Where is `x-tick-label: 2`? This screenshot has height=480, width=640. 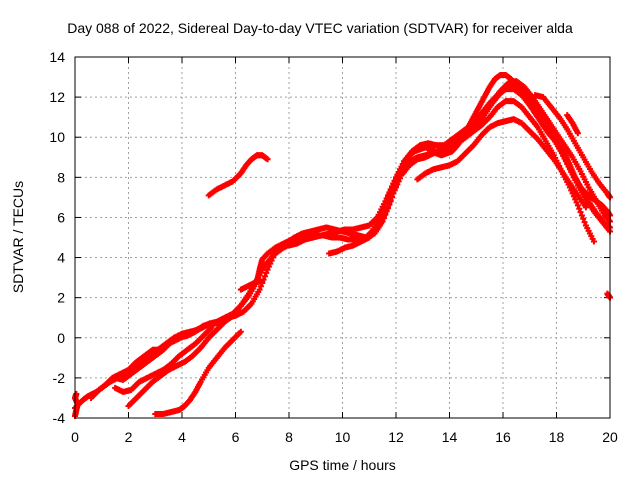
x-tick-label: 2 is located at coordinates (129, 437).